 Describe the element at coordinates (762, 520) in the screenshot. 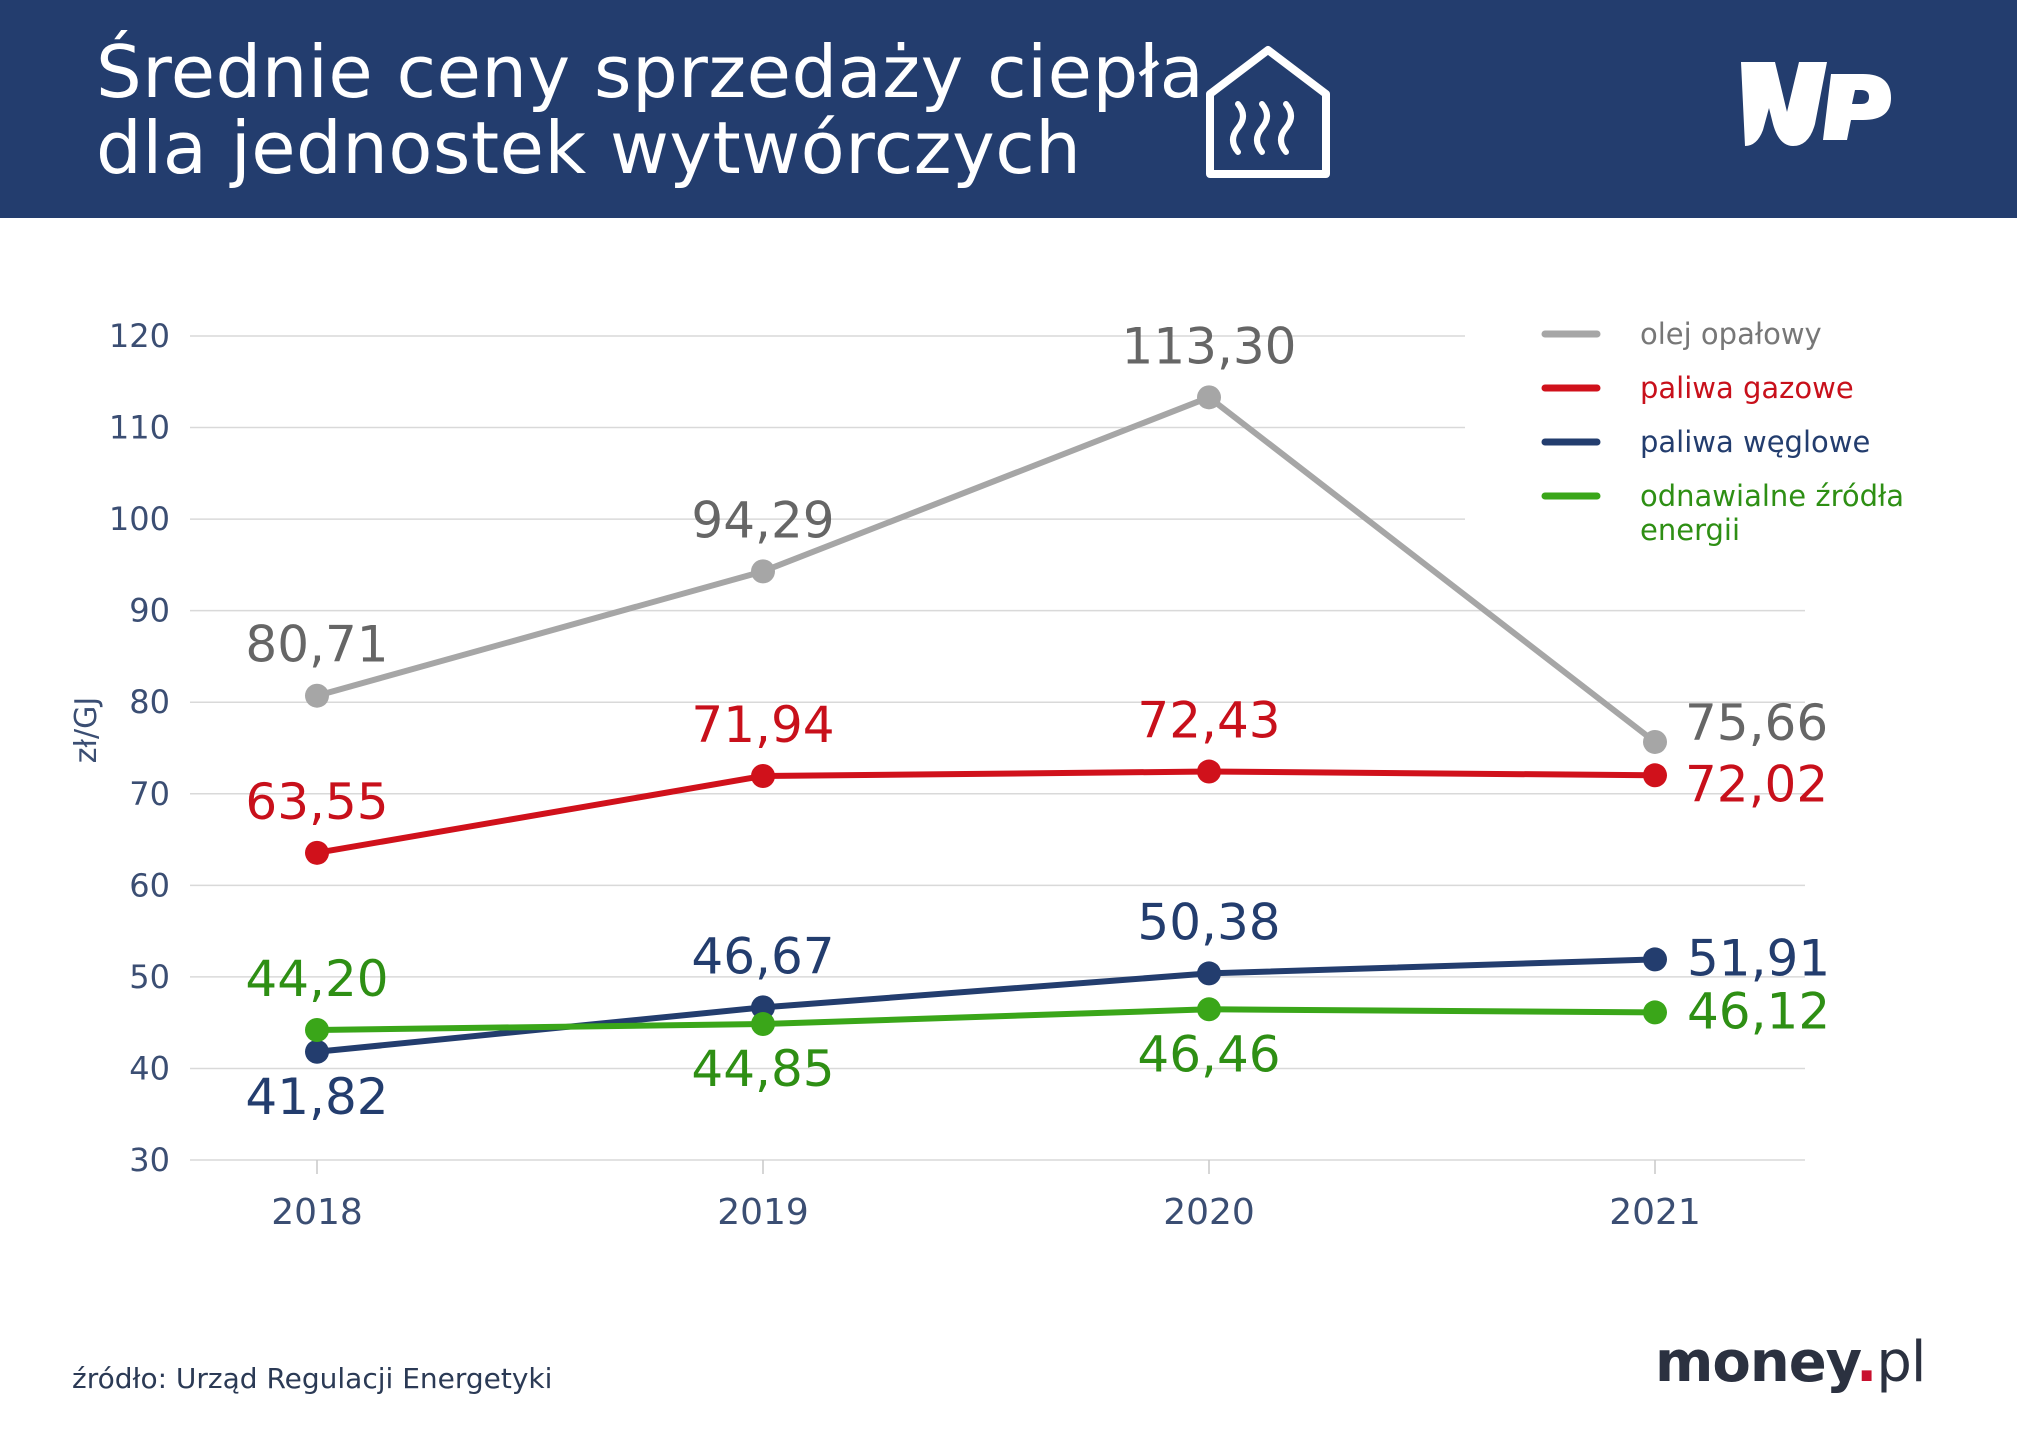

I see `data-label: 94,29` at that location.